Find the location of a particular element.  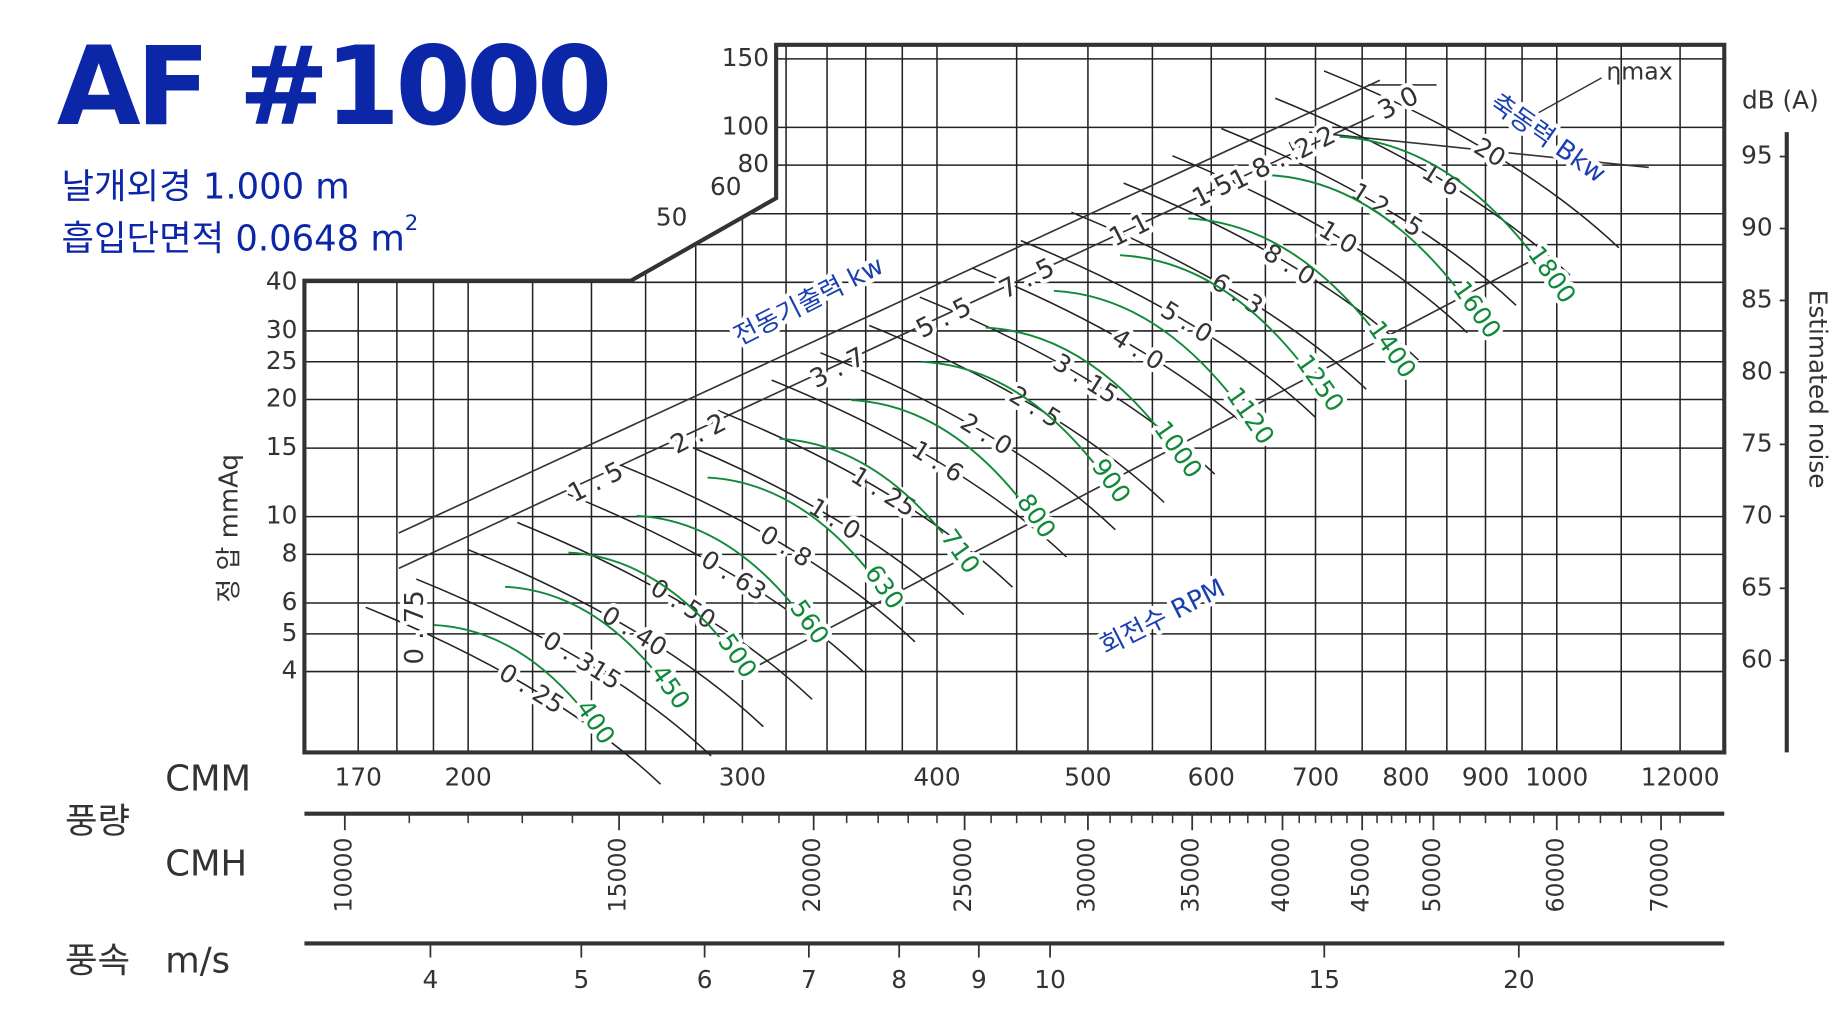

shaft-annotation: 축동력 Bkw is located at coordinates (1547, 138).